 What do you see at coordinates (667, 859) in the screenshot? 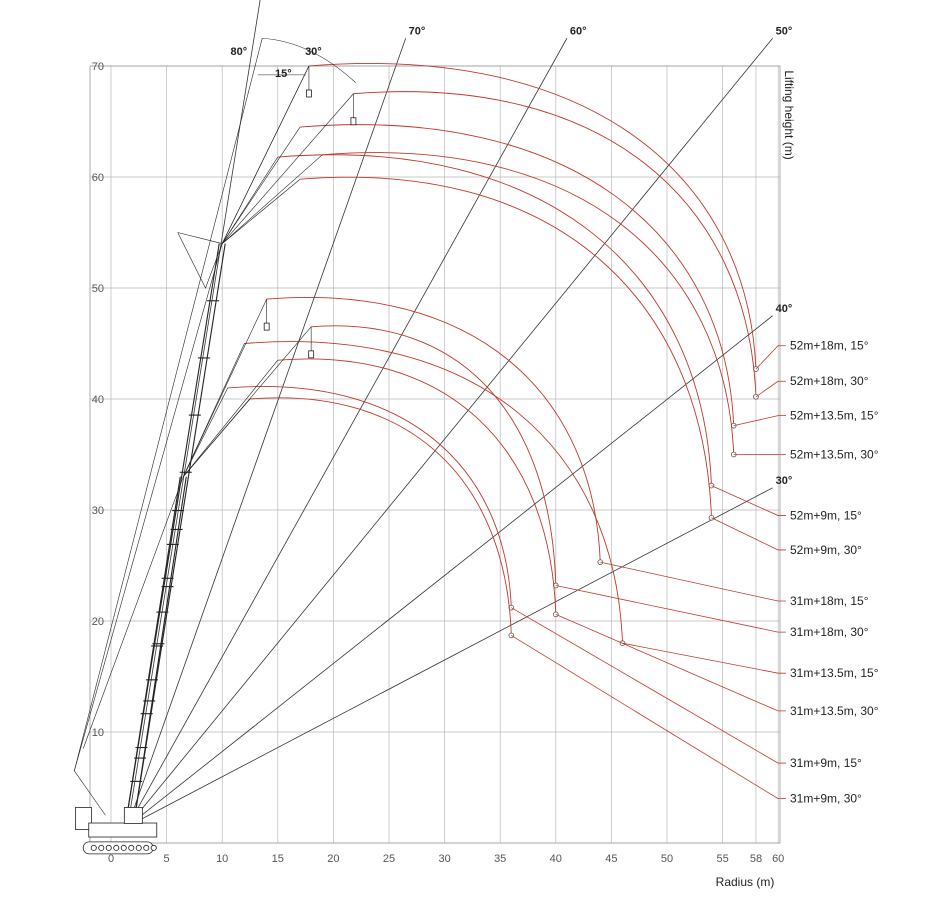
I see `x-tick-label: 50` at bounding box center [667, 859].